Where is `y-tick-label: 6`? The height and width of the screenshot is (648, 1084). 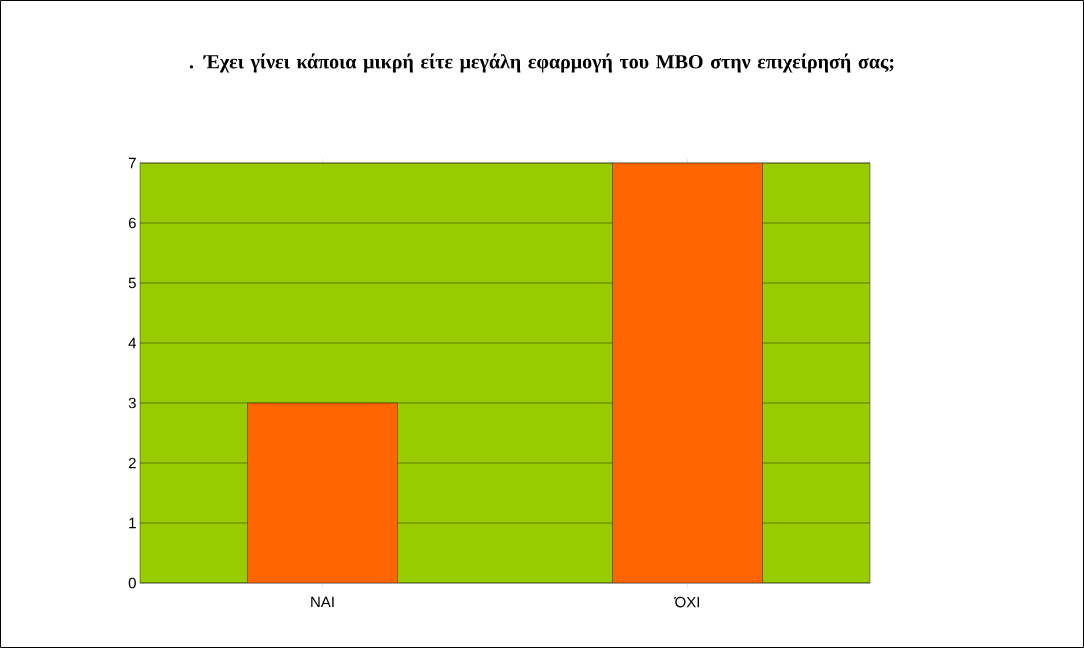 y-tick-label: 6 is located at coordinates (132, 223).